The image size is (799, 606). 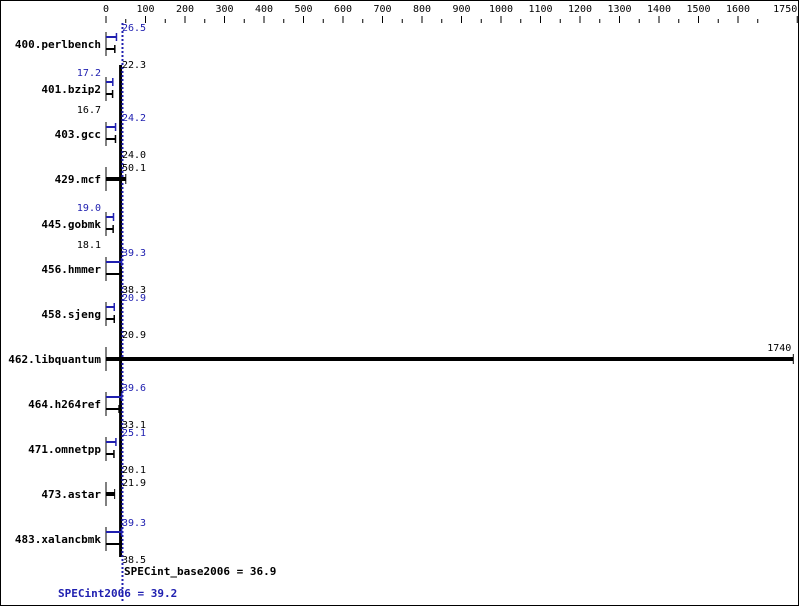 I want to click on x-tick-label: 400, so click(x=264, y=9).